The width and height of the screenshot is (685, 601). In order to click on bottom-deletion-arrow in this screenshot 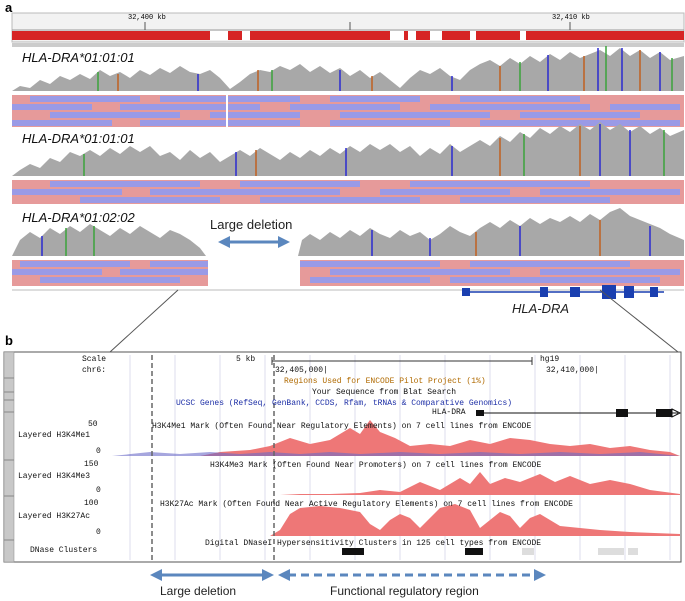, I will do `click(212, 575)`.